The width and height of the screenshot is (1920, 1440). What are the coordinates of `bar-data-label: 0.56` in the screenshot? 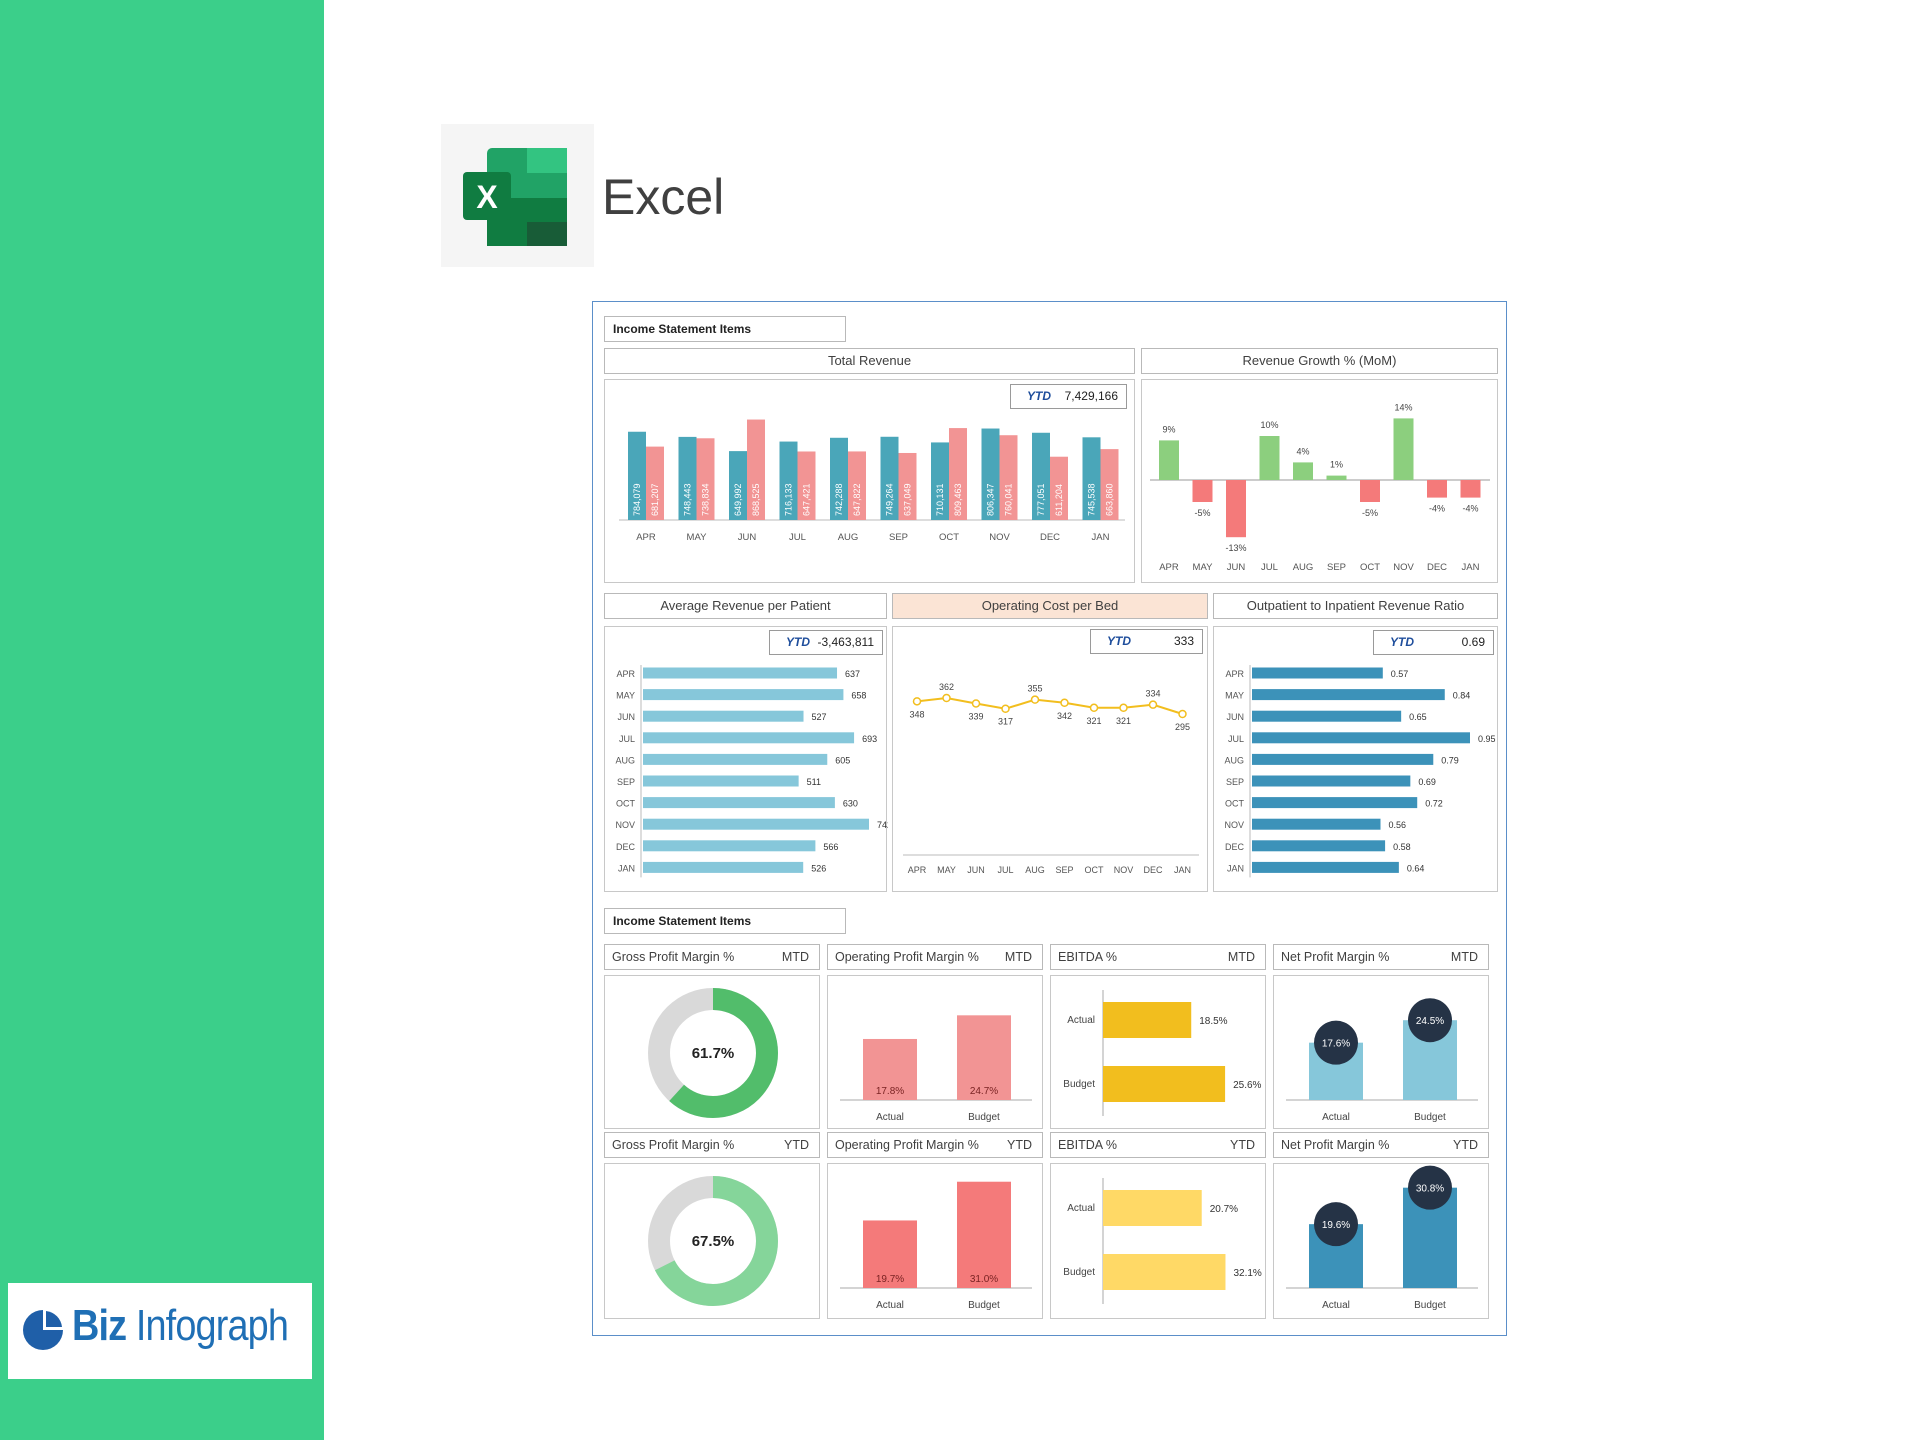 It's located at (1398, 825).